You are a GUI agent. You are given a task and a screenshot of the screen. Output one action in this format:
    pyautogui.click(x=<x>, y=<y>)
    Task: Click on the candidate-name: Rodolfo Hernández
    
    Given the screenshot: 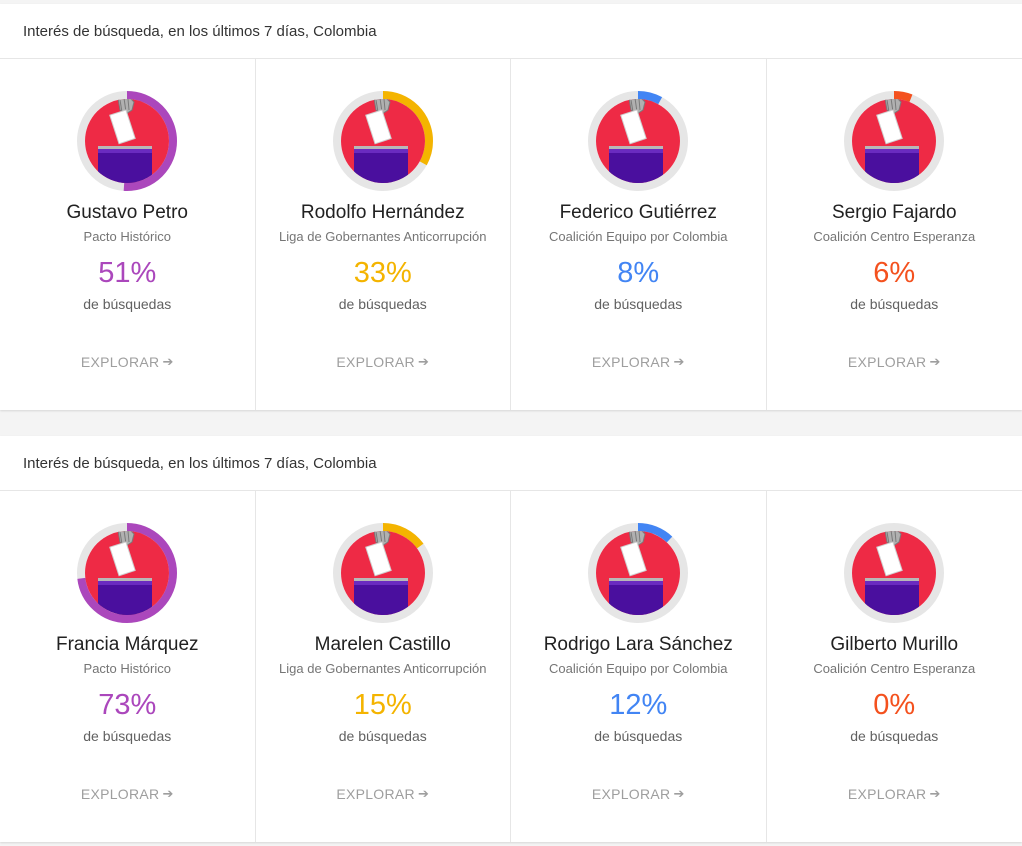 What is the action you would take?
    pyautogui.click(x=382, y=212)
    